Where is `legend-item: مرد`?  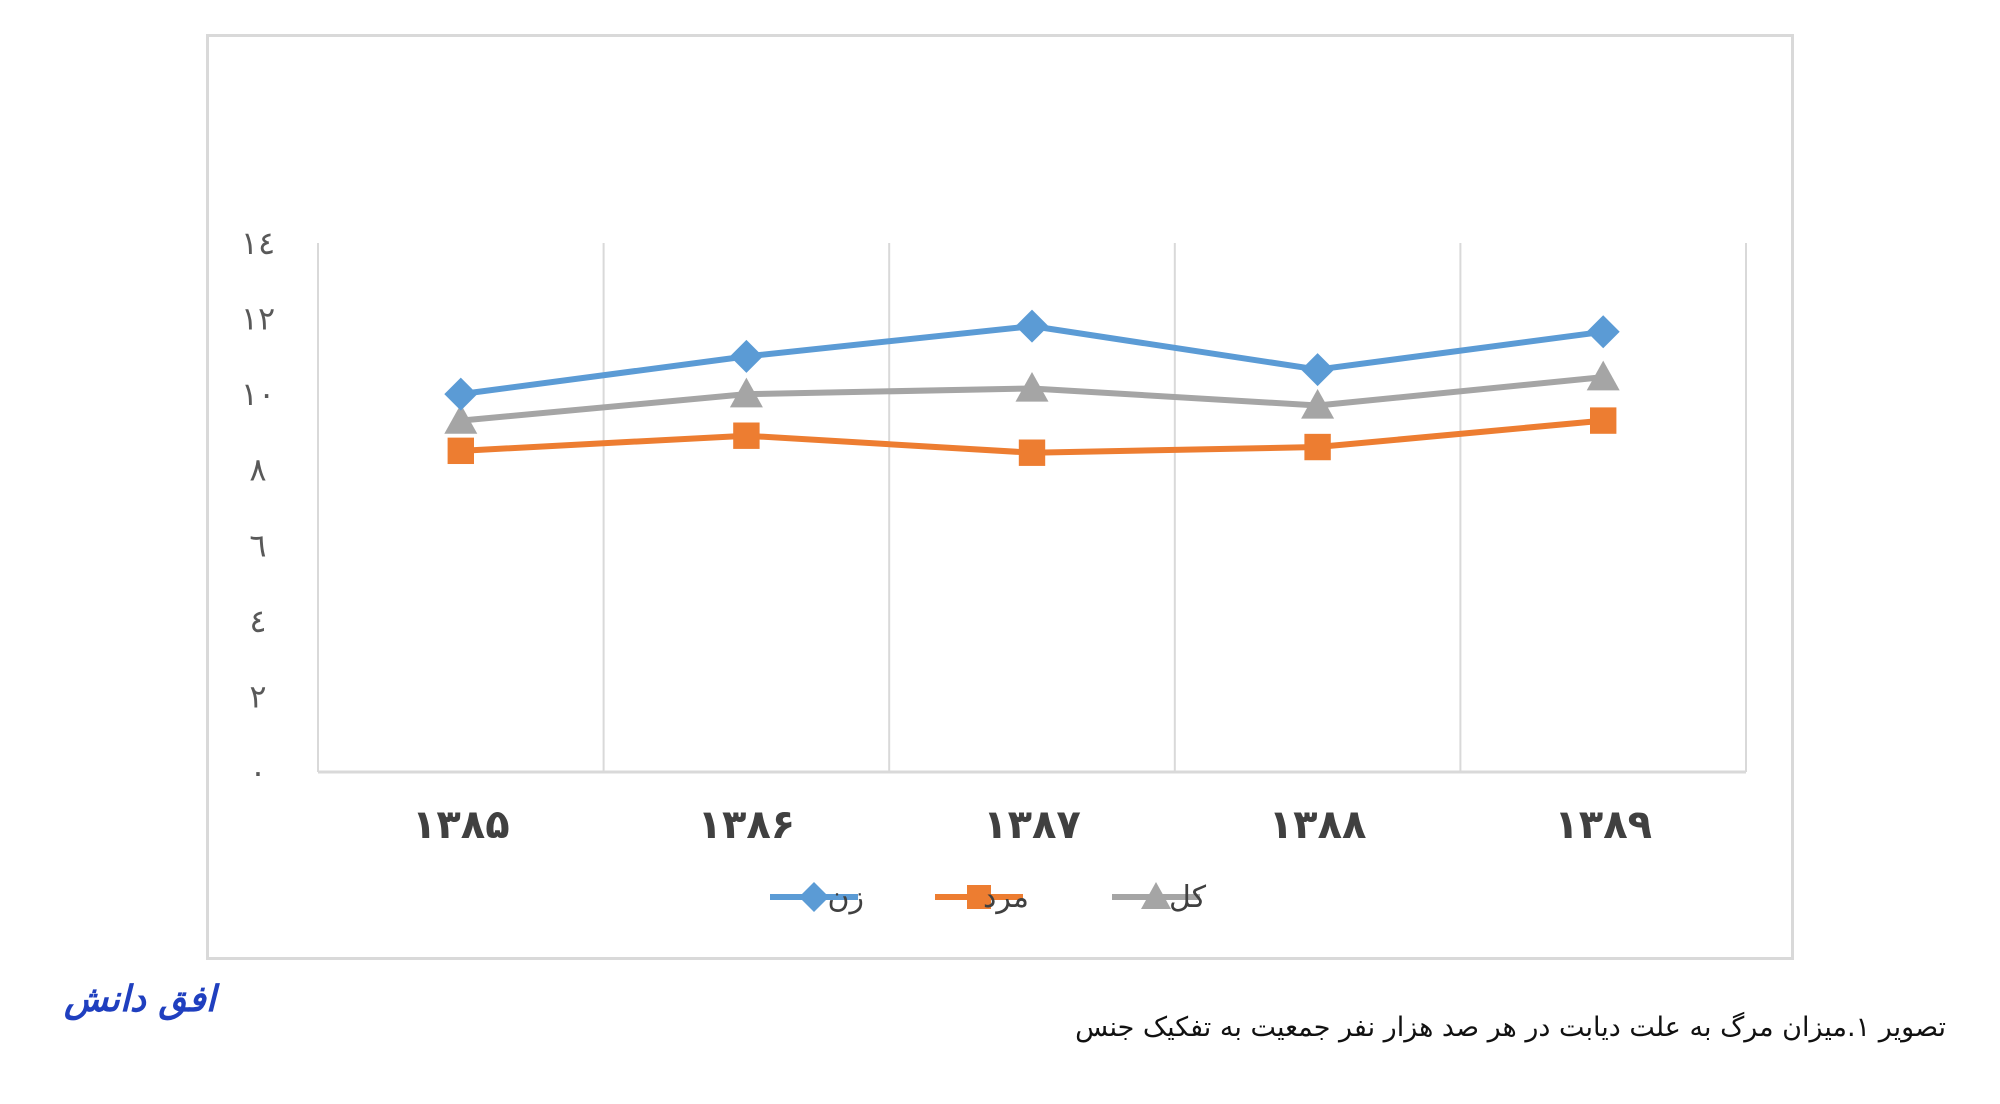
legend-item: مرد is located at coordinates (982, 897).